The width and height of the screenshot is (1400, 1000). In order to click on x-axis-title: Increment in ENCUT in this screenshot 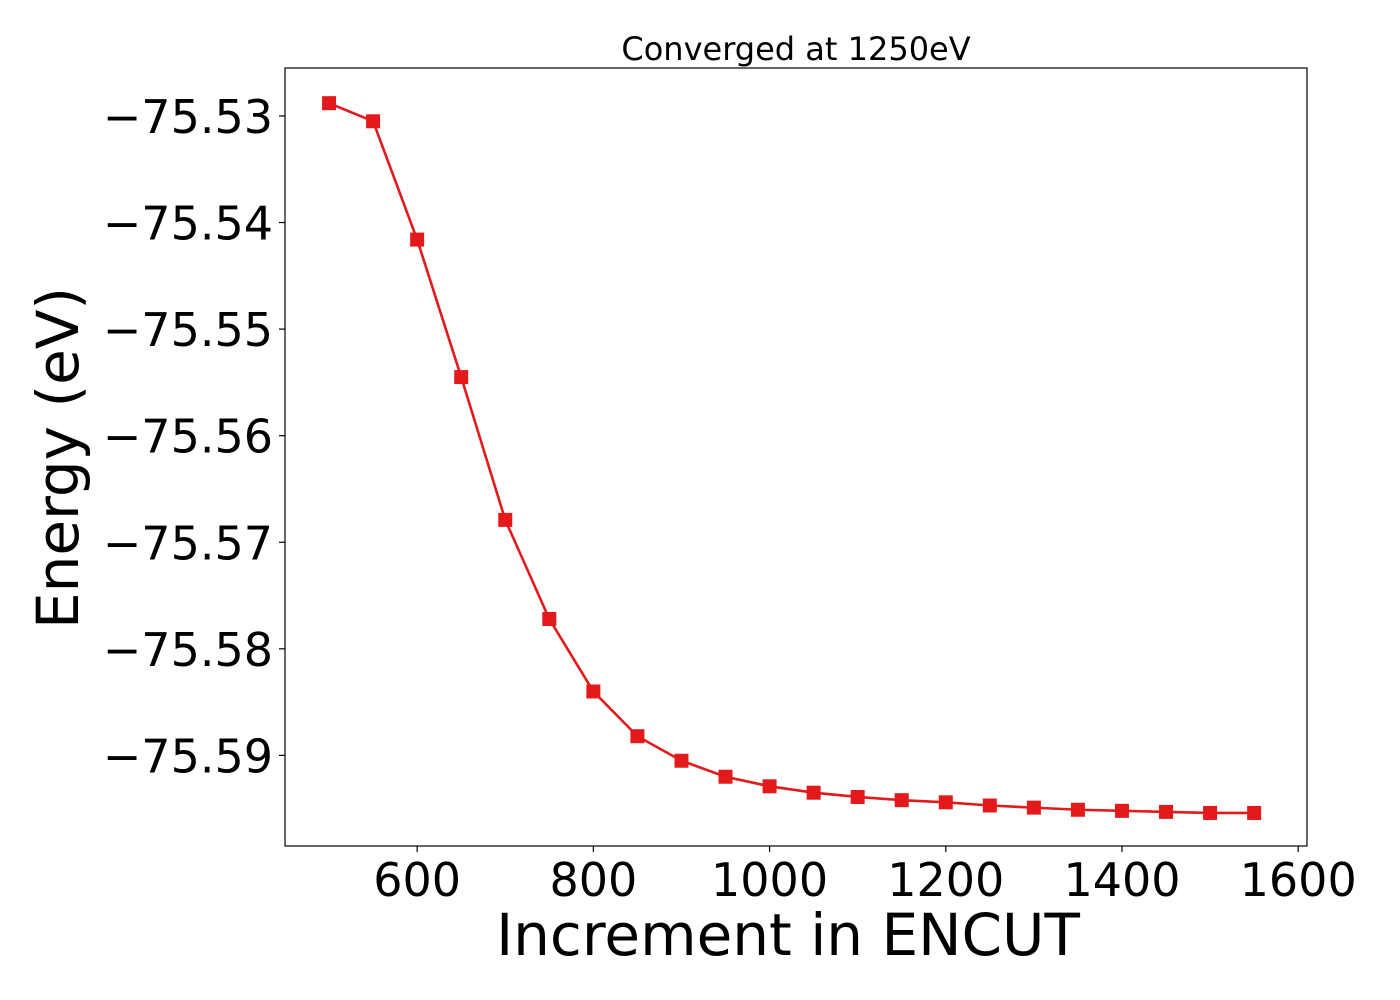, I will do `click(788, 935)`.